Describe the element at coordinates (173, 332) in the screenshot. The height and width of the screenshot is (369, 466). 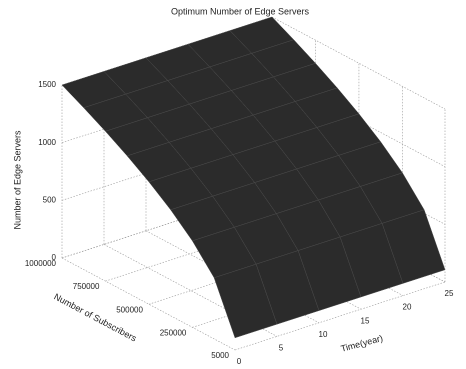
I see `y-tick-label: 250000` at that location.